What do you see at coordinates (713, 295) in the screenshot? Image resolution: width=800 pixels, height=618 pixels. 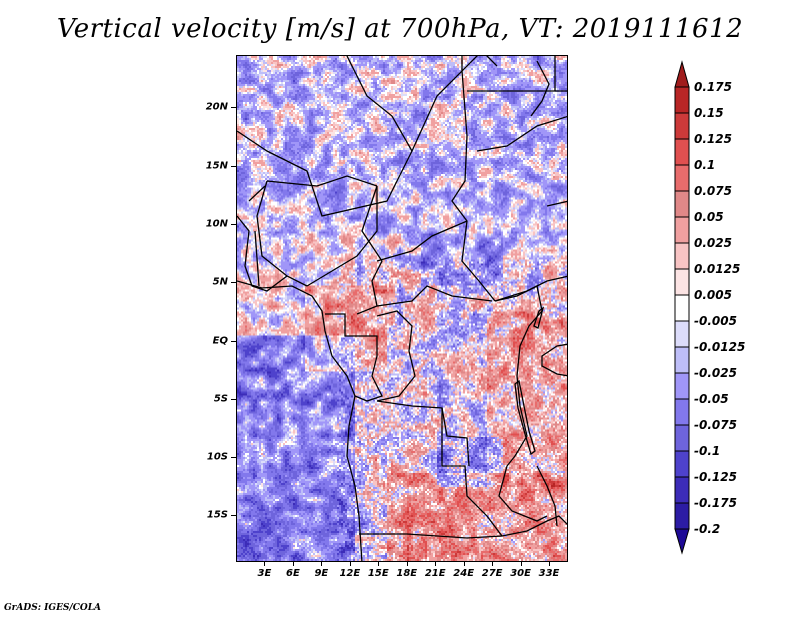 I see `colorbar-label: 0.005` at bounding box center [713, 295].